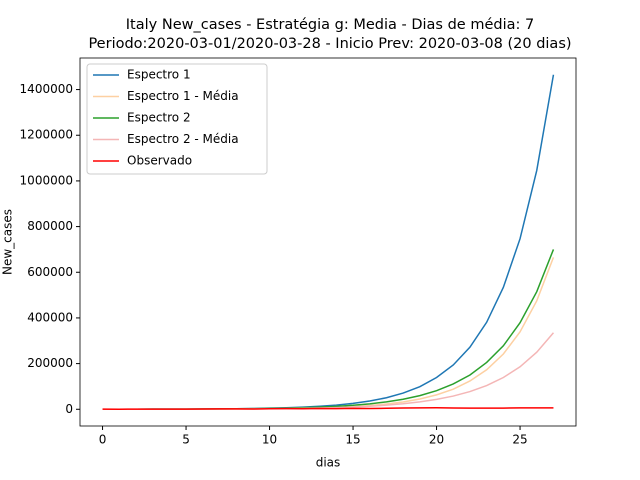  Describe the element at coordinates (328, 463) in the screenshot. I see `x-axis-label: dias` at that location.